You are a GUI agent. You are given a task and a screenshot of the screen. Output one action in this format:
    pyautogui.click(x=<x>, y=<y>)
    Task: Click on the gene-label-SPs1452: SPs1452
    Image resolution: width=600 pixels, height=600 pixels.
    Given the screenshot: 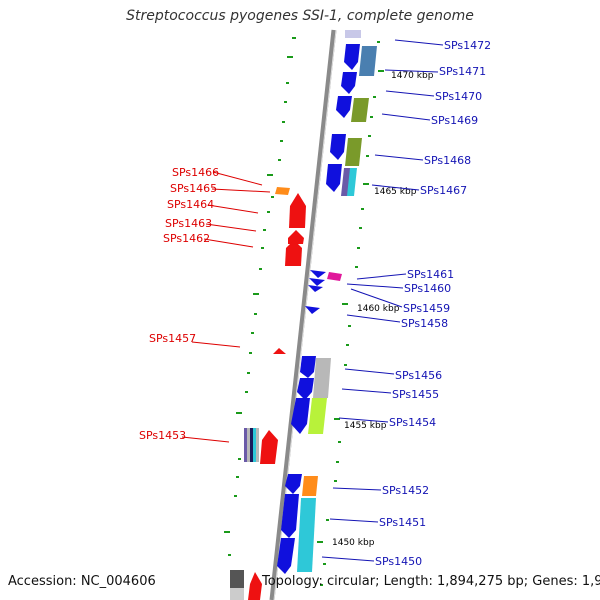 What is the action you would take?
    pyautogui.click(x=405, y=490)
    